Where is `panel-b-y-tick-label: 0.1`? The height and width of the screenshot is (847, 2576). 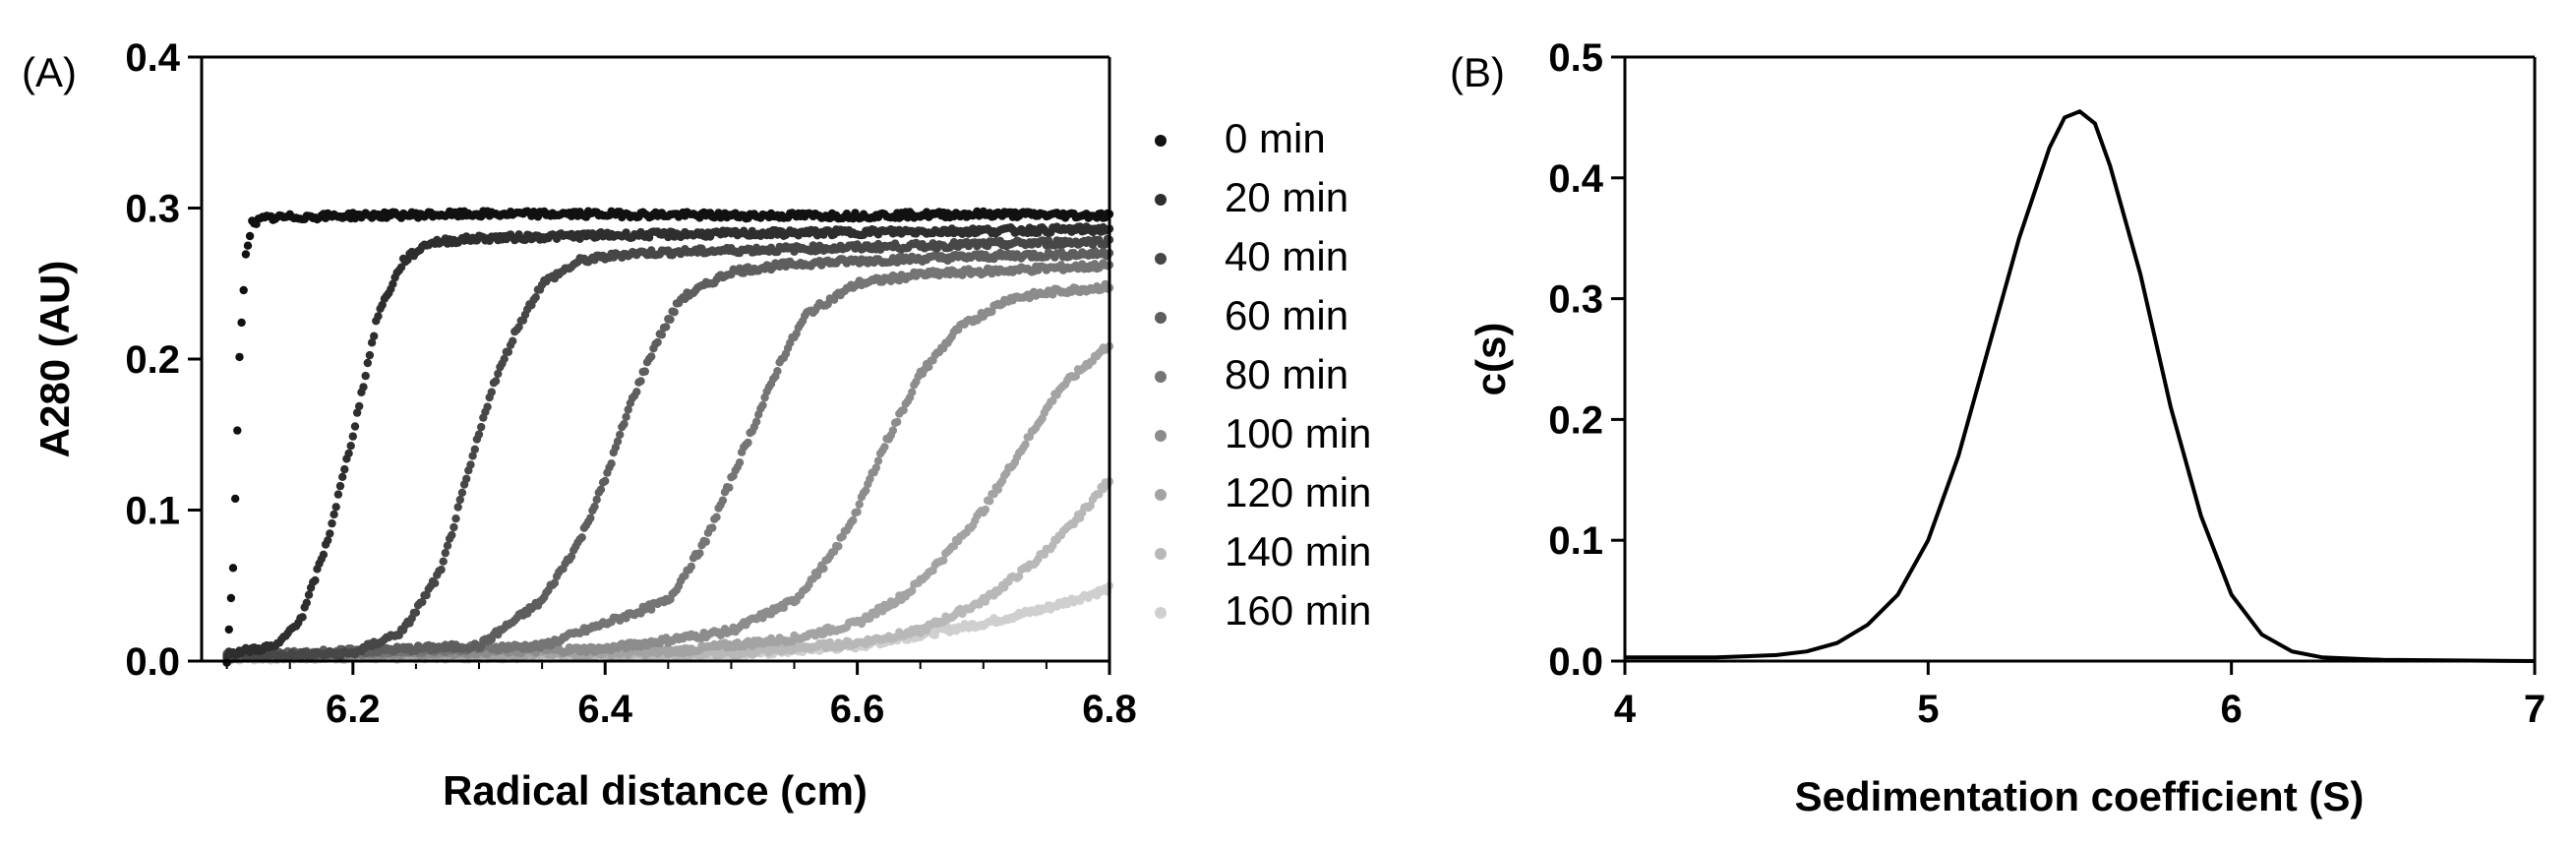 panel-b-y-tick-label: 0.1 is located at coordinates (1576, 541).